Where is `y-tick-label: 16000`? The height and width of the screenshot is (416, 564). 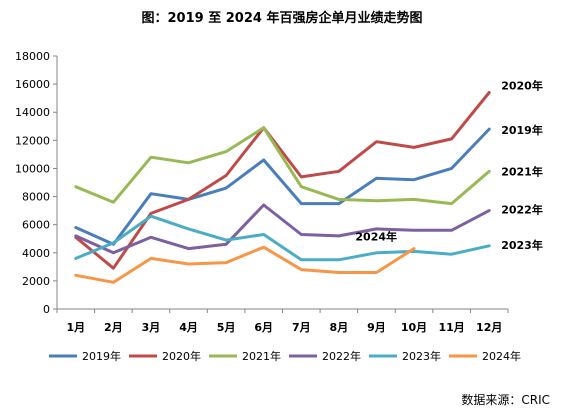 y-tick-label: 16000 is located at coordinates (32, 84).